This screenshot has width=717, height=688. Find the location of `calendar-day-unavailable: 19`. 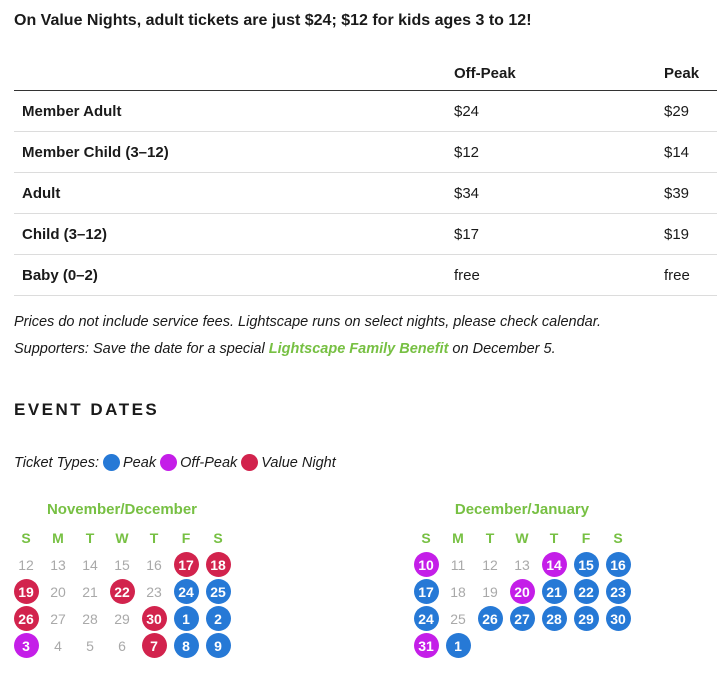

calendar-day-unavailable: 19 is located at coordinates (490, 591).